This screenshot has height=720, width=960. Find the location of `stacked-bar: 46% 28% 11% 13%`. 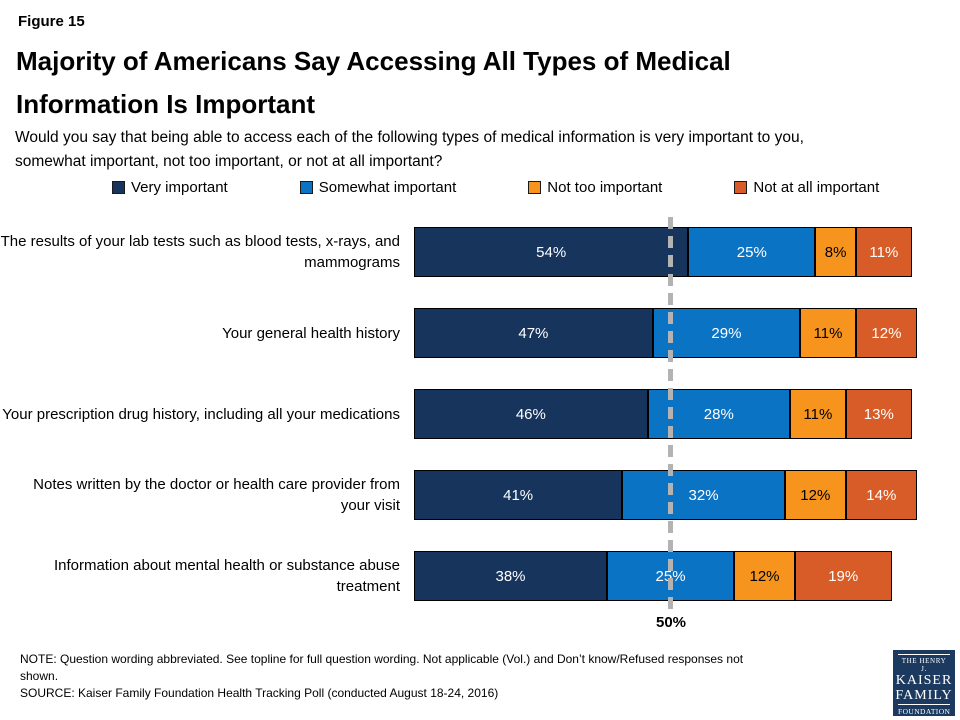

stacked-bar: 46% 28% 11% 13% is located at coordinates (668, 414).